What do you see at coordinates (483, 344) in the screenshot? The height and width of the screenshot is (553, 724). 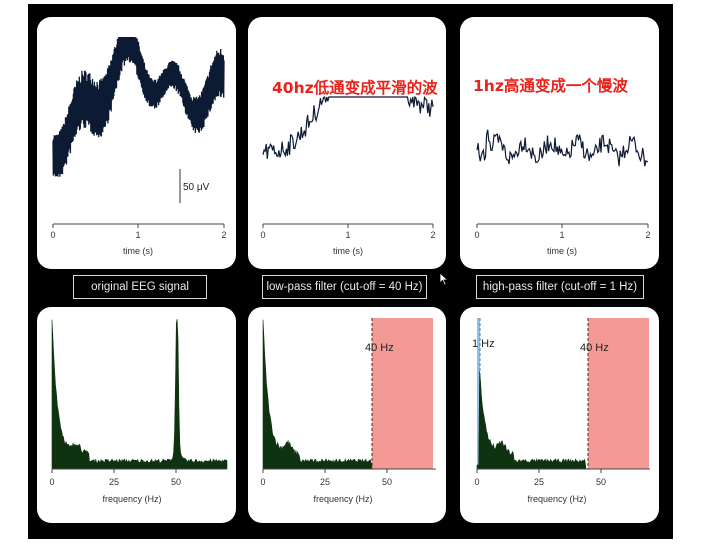 I see `cutoff-label: 1 Hz` at bounding box center [483, 344].